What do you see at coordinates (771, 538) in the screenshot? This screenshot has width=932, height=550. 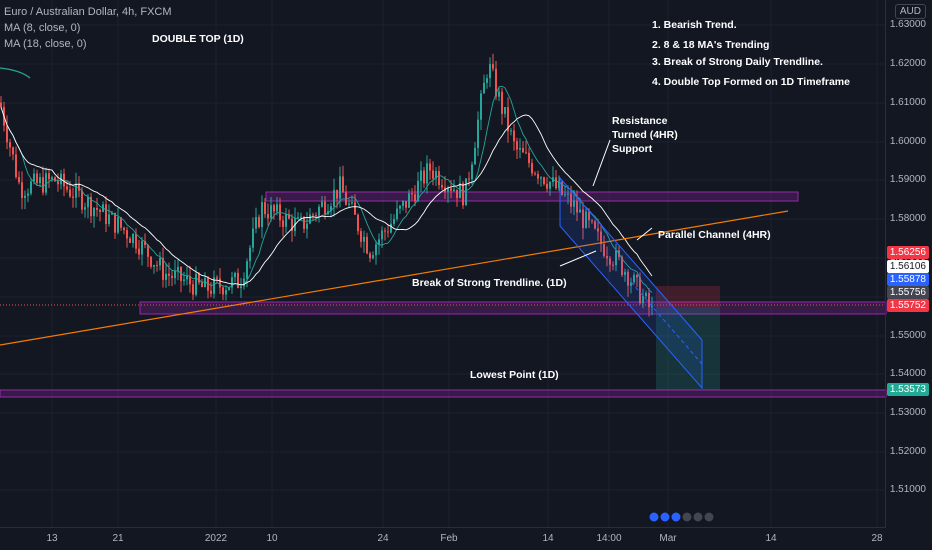 I see `time-tick-label: 14` at bounding box center [771, 538].